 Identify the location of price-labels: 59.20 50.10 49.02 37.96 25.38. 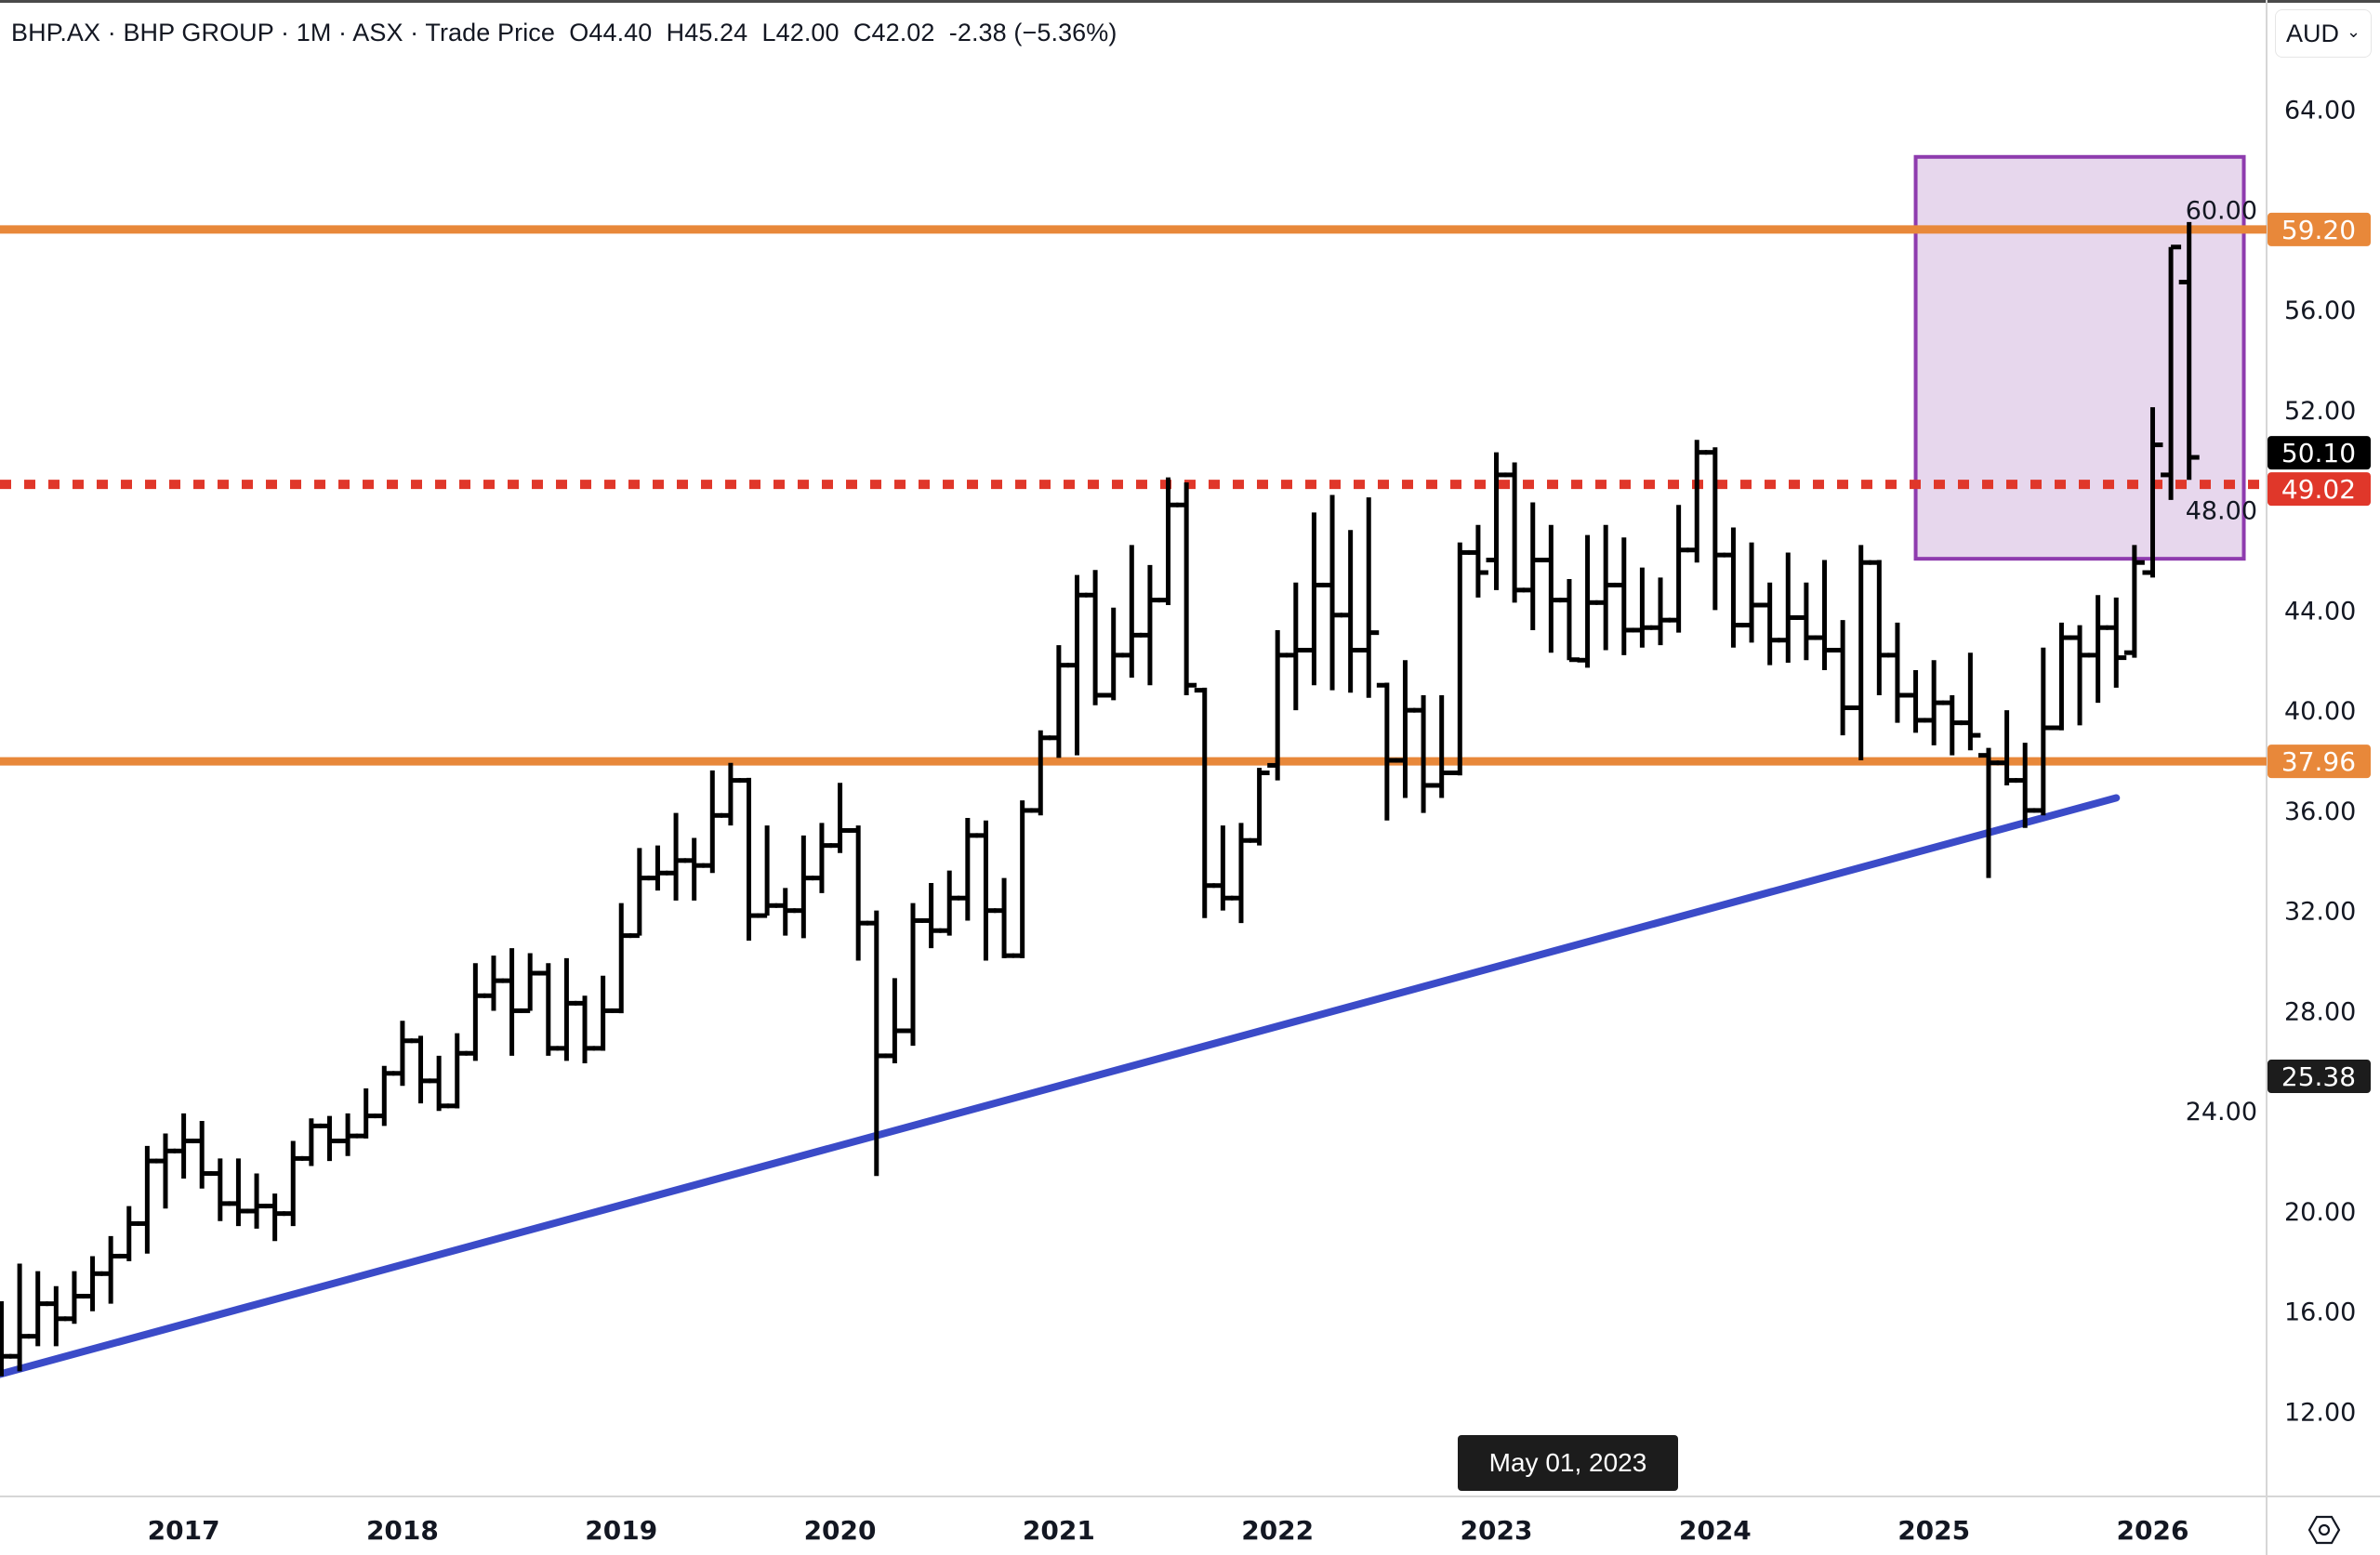
(2319, 653).